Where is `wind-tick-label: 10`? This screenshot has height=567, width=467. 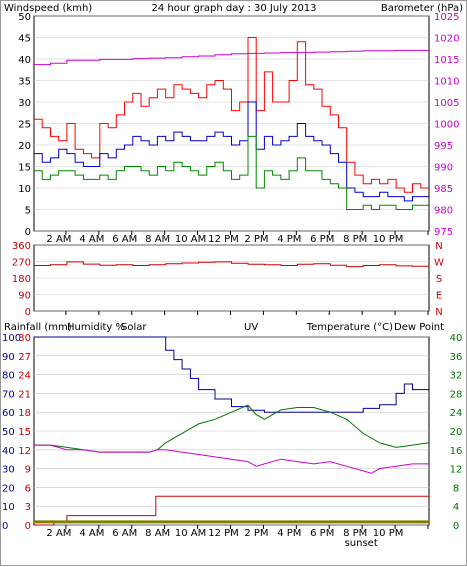 wind-tick-label: 10 is located at coordinates (24, 189).